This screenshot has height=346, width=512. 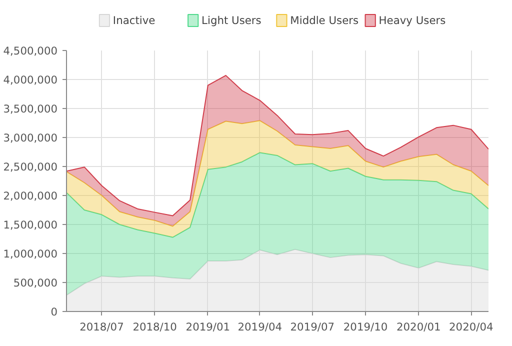 What do you see at coordinates (232, 20) in the screenshot?
I see `legend-label: Light Users` at bounding box center [232, 20].